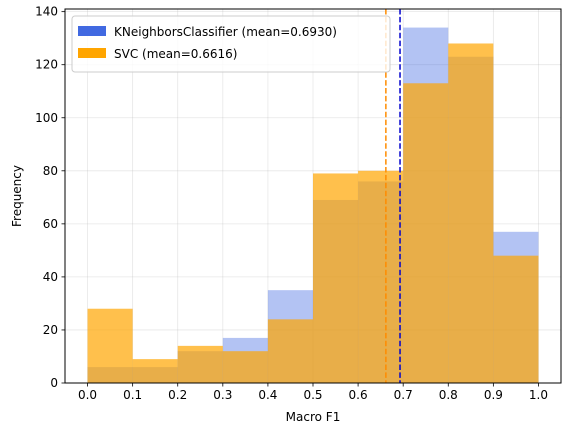  Describe the element at coordinates (267, 395) in the screenshot. I see `x-tick-label: 0.4` at that location.